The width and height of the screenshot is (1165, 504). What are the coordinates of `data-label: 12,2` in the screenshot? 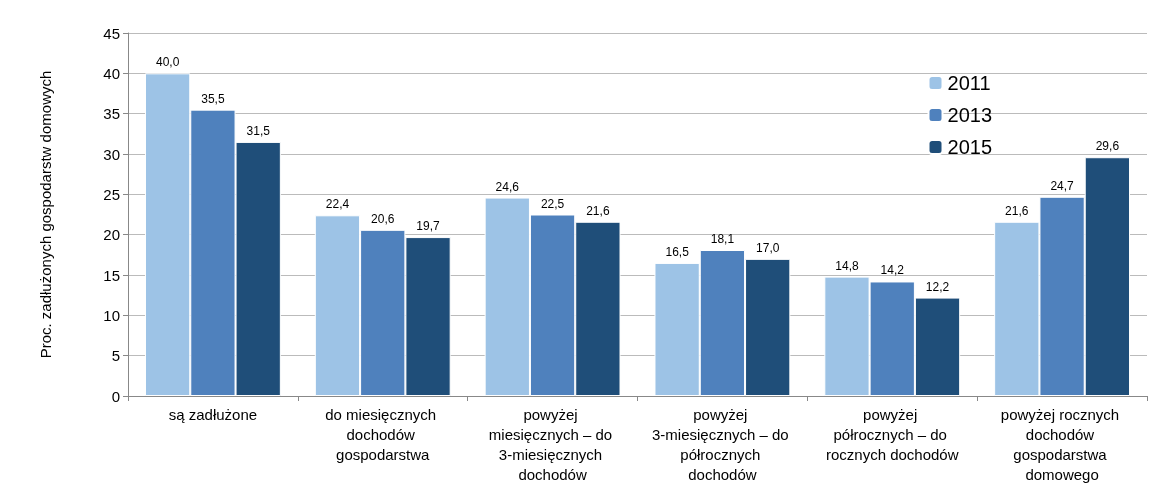 It's located at (937, 286).